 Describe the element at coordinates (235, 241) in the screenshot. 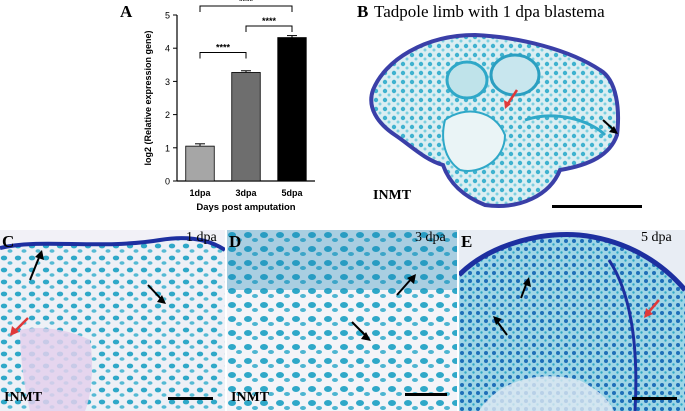

I see `panel-d-letter: D` at that location.